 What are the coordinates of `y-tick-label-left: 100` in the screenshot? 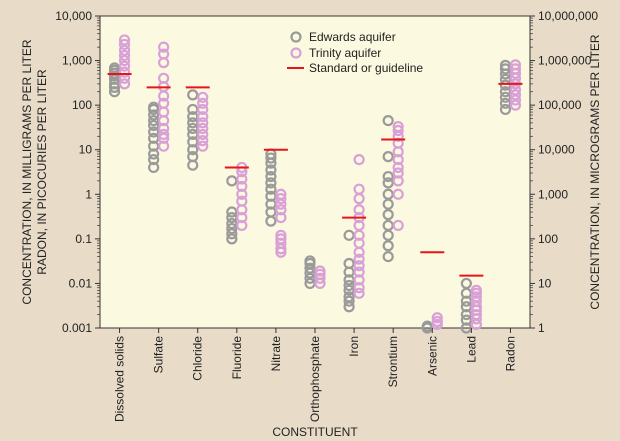 It's located at (82, 105).